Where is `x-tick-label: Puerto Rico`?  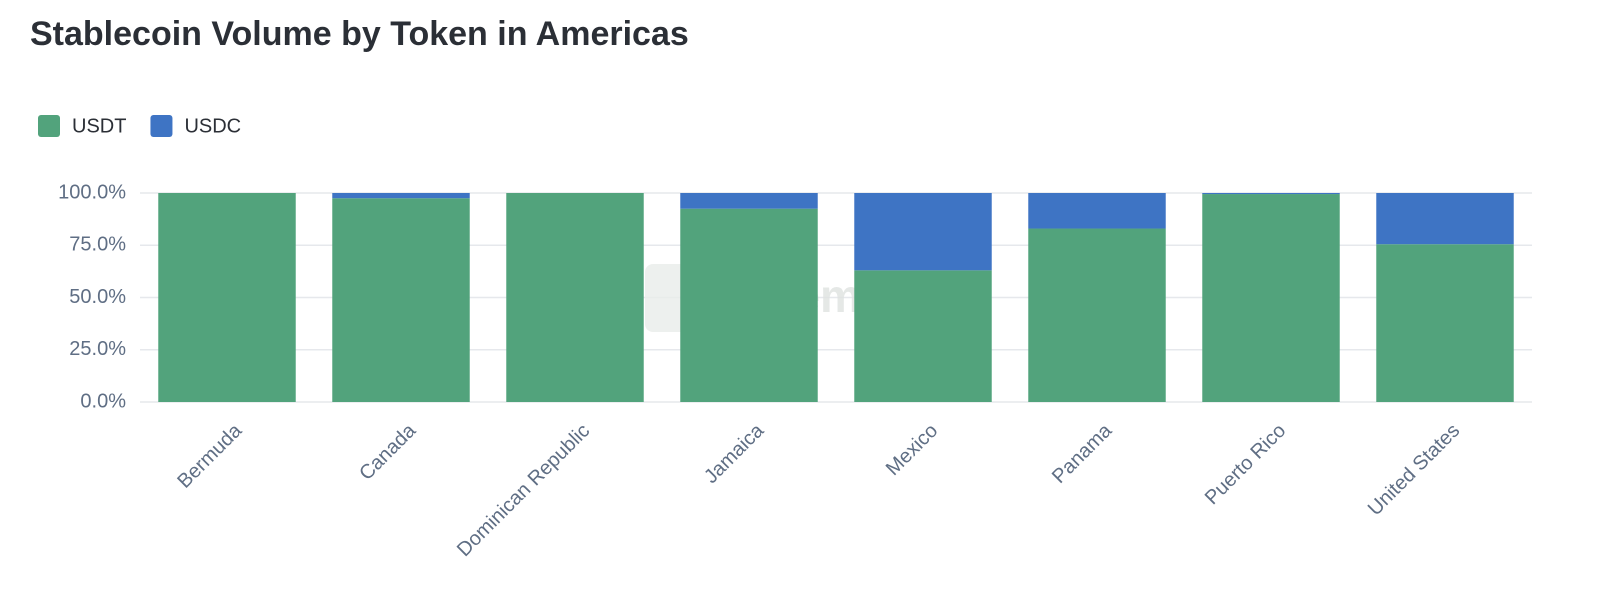 x-tick-label: Puerto Rico is located at coordinates (1245, 464).